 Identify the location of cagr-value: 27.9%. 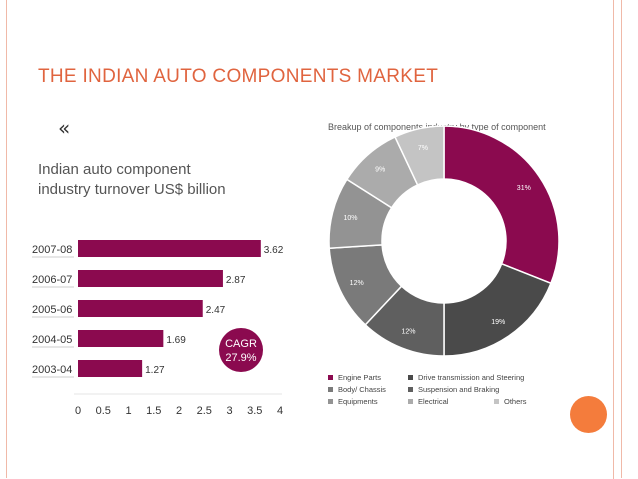
(240, 358).